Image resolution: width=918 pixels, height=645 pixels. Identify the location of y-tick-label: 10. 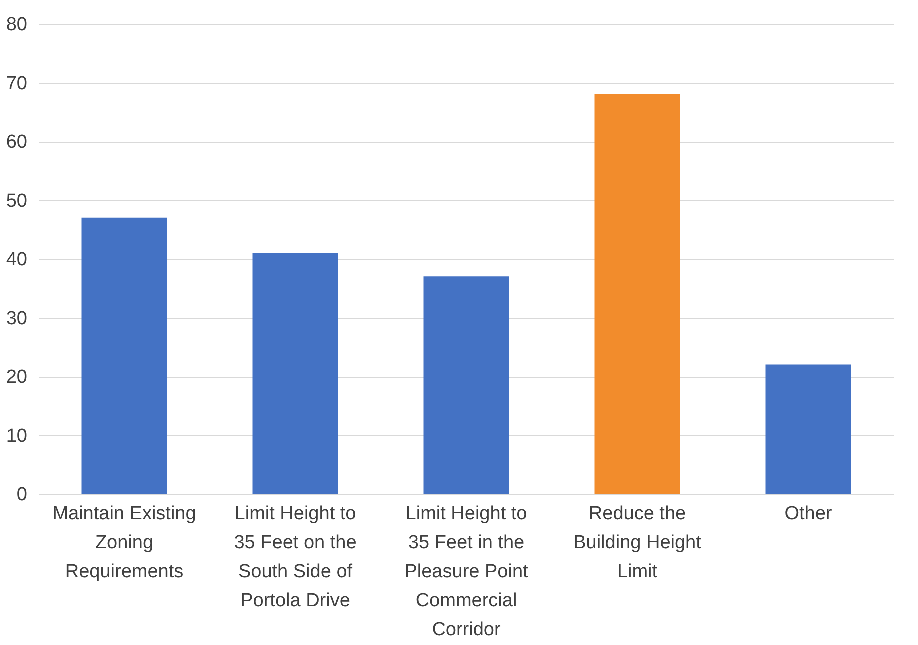
(17, 436).